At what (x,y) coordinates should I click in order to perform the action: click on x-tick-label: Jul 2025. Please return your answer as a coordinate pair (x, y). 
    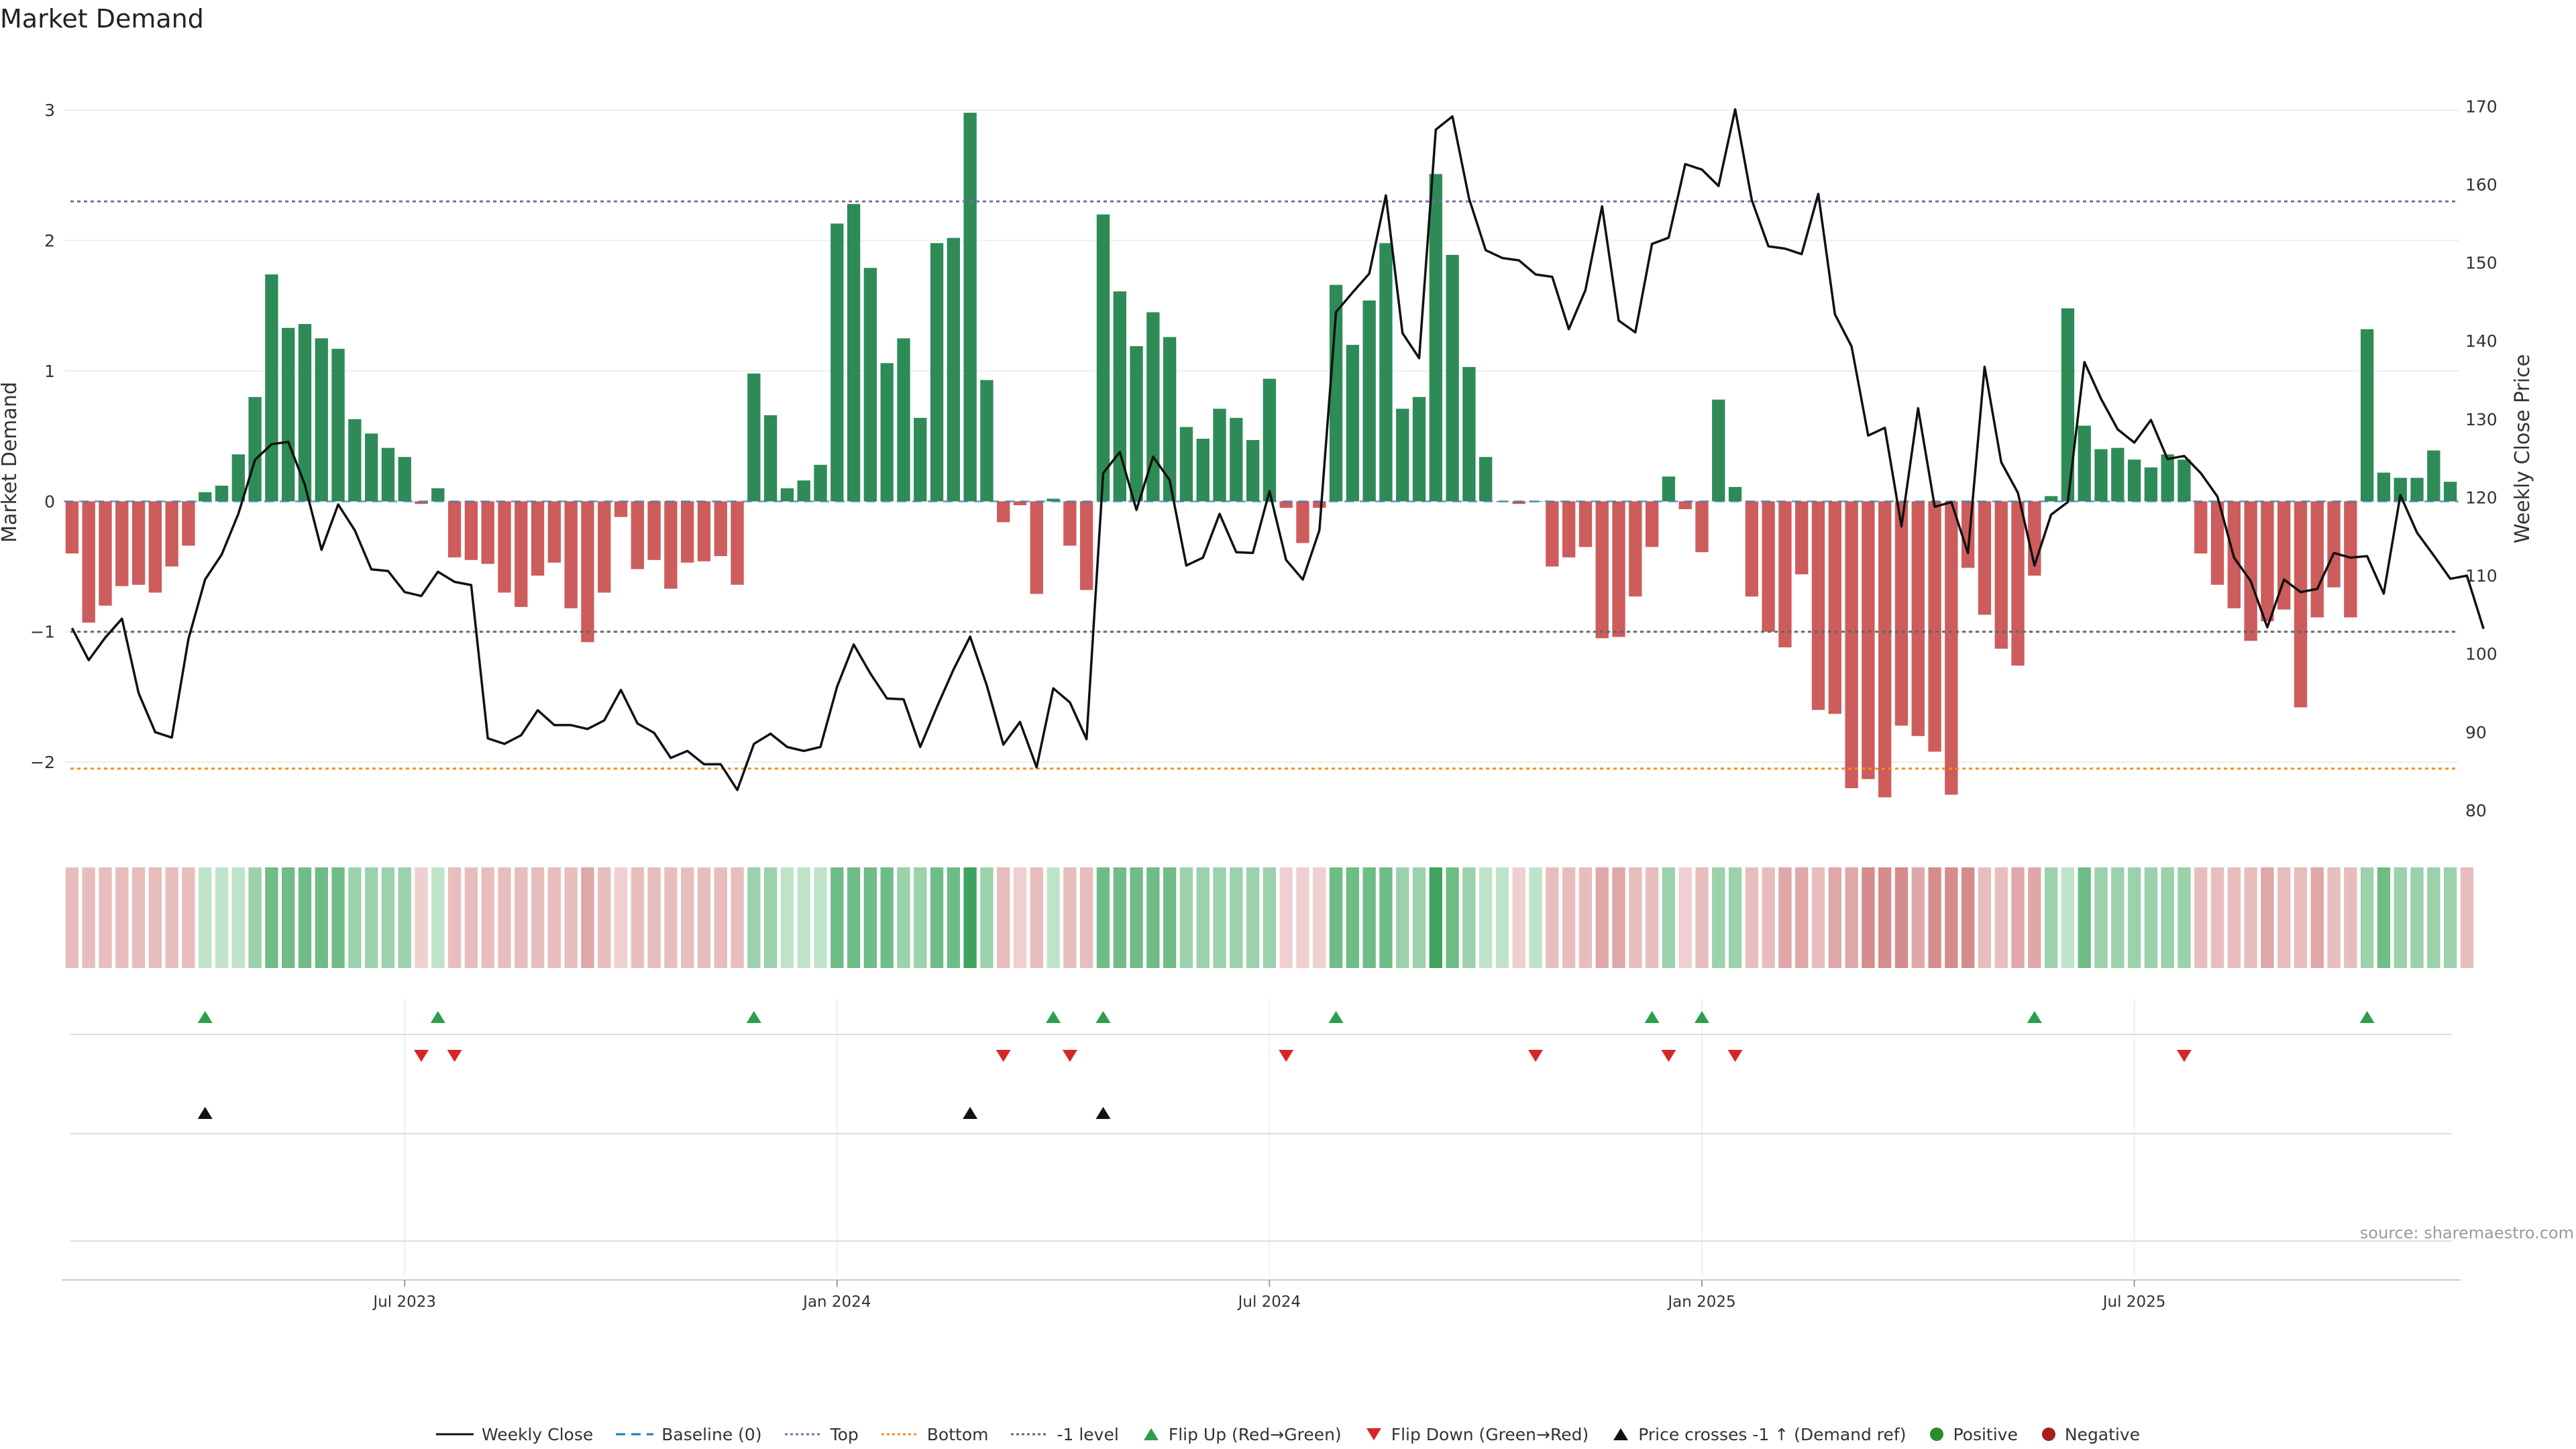
    Looking at the image, I should click on (2134, 1302).